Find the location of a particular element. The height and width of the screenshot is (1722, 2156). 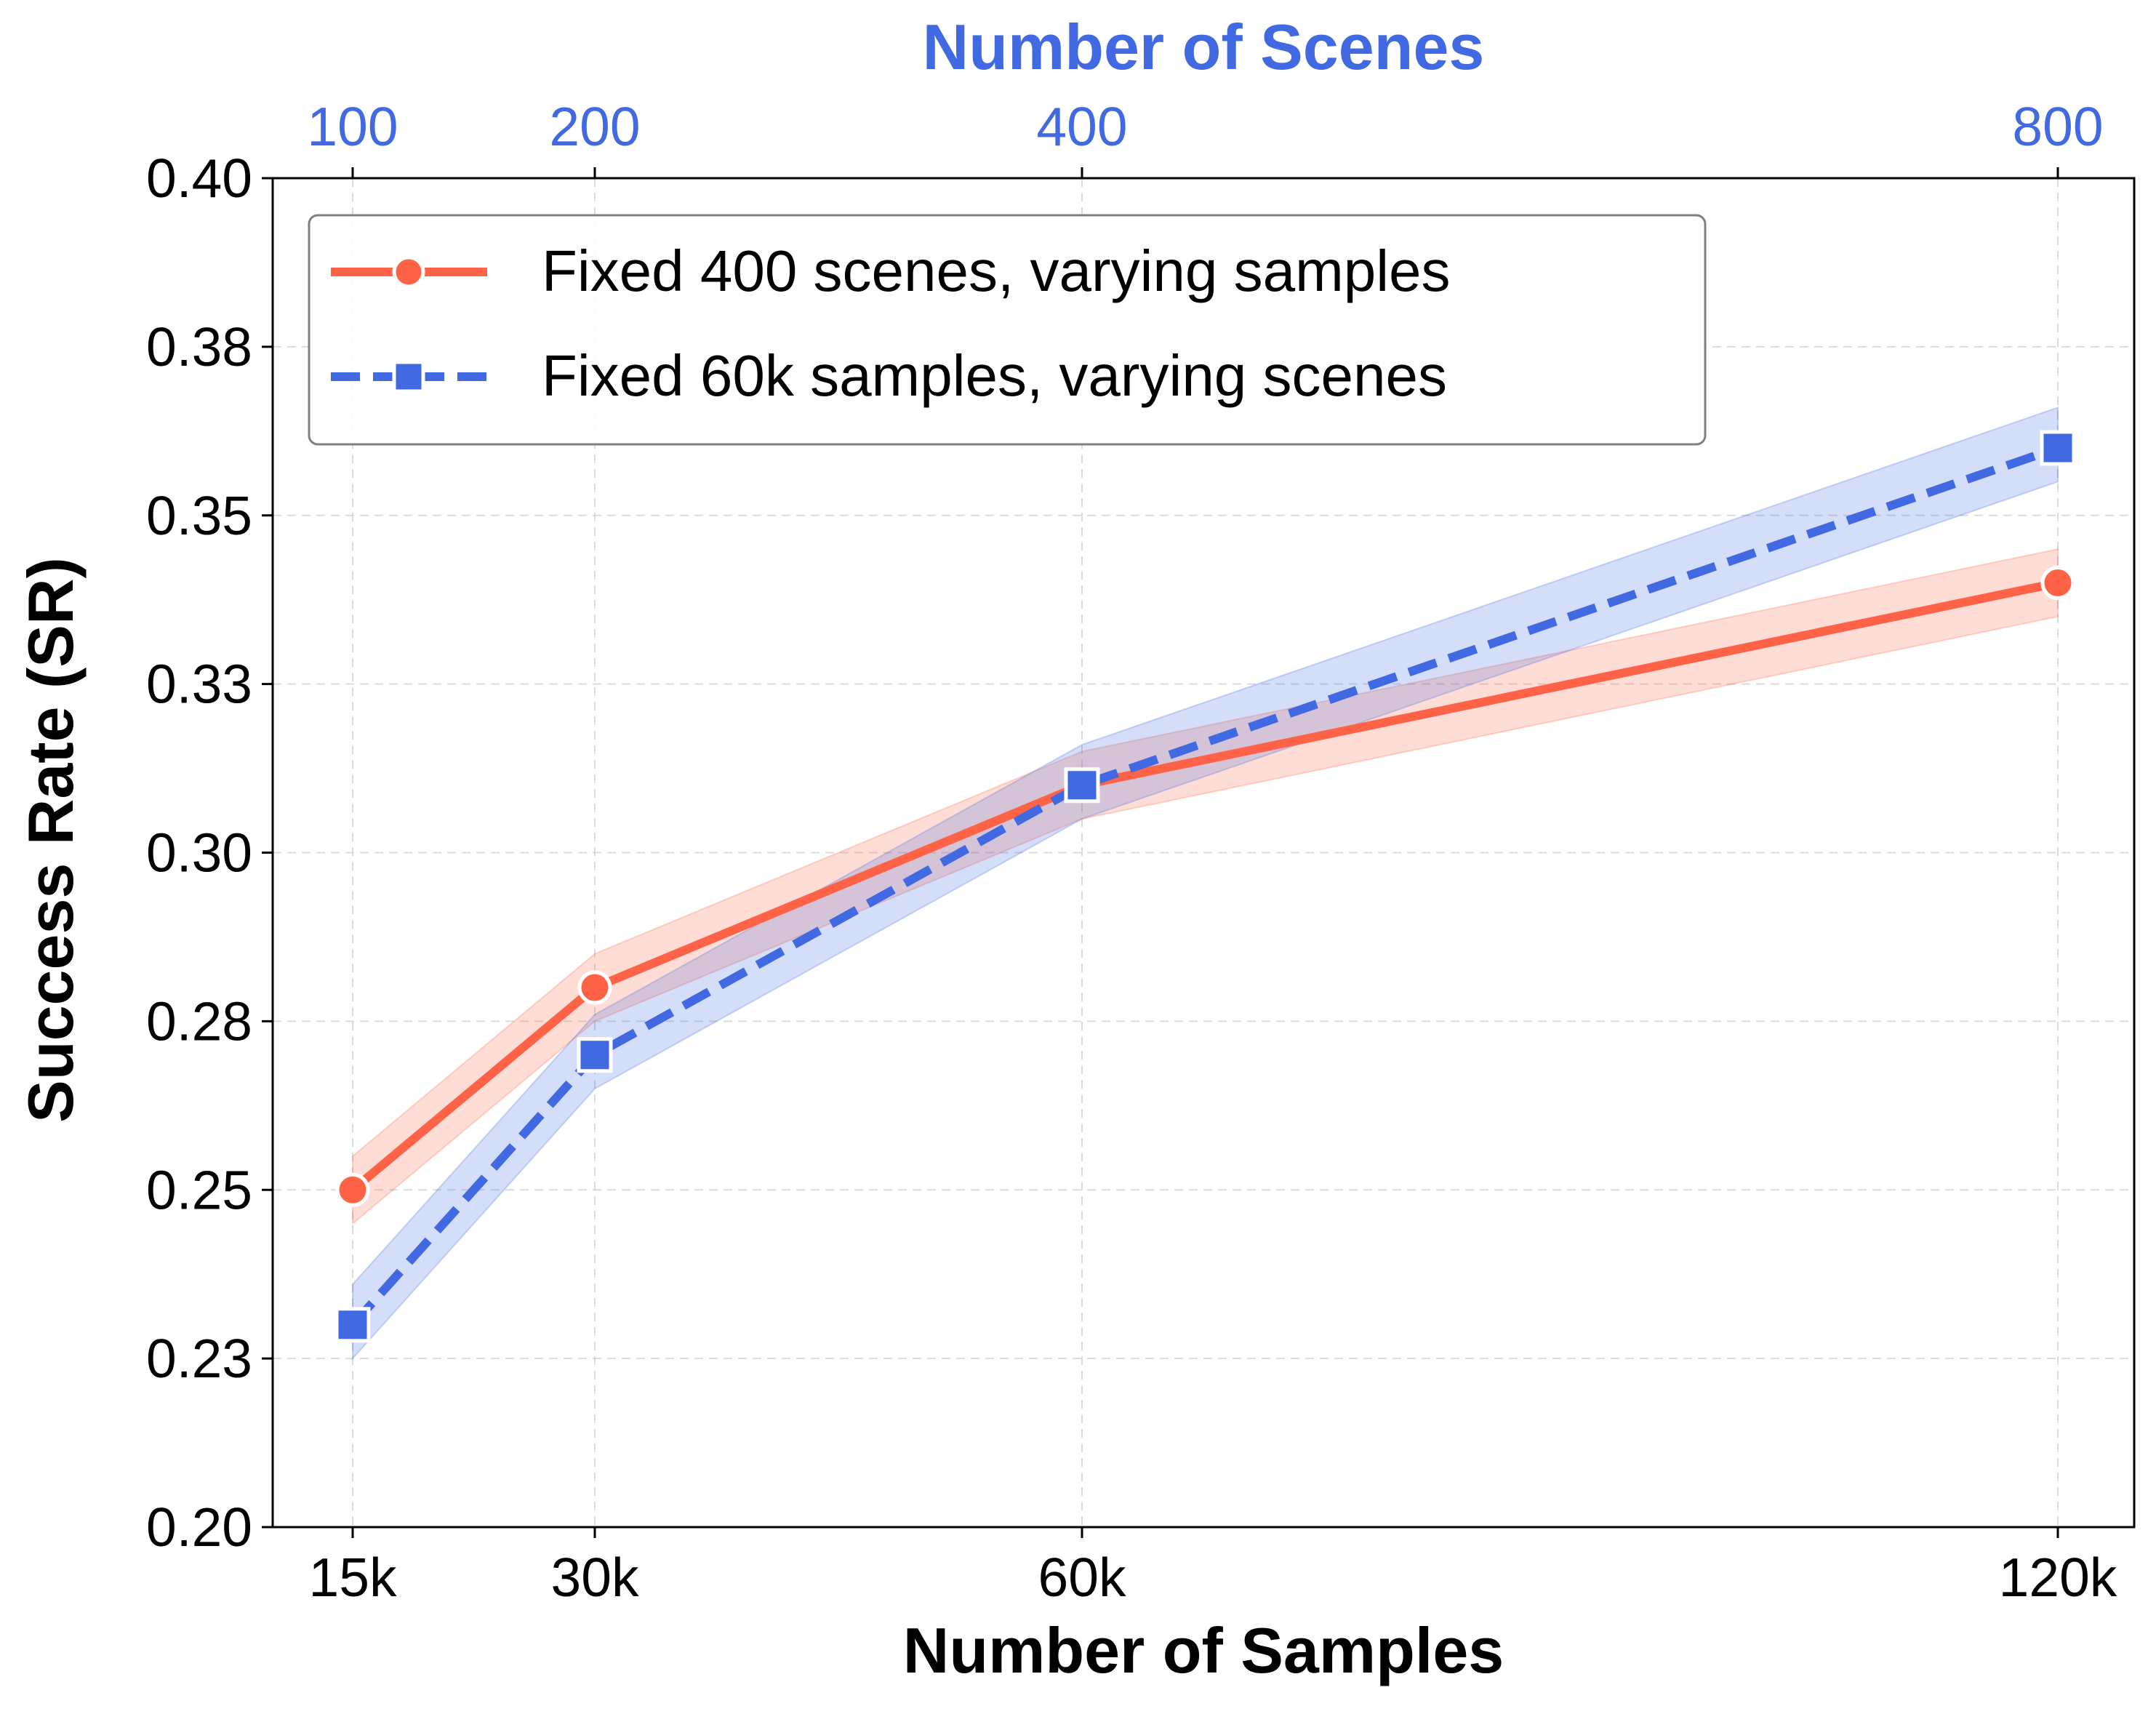

x-tick-label: 15k is located at coordinates (353, 1577).